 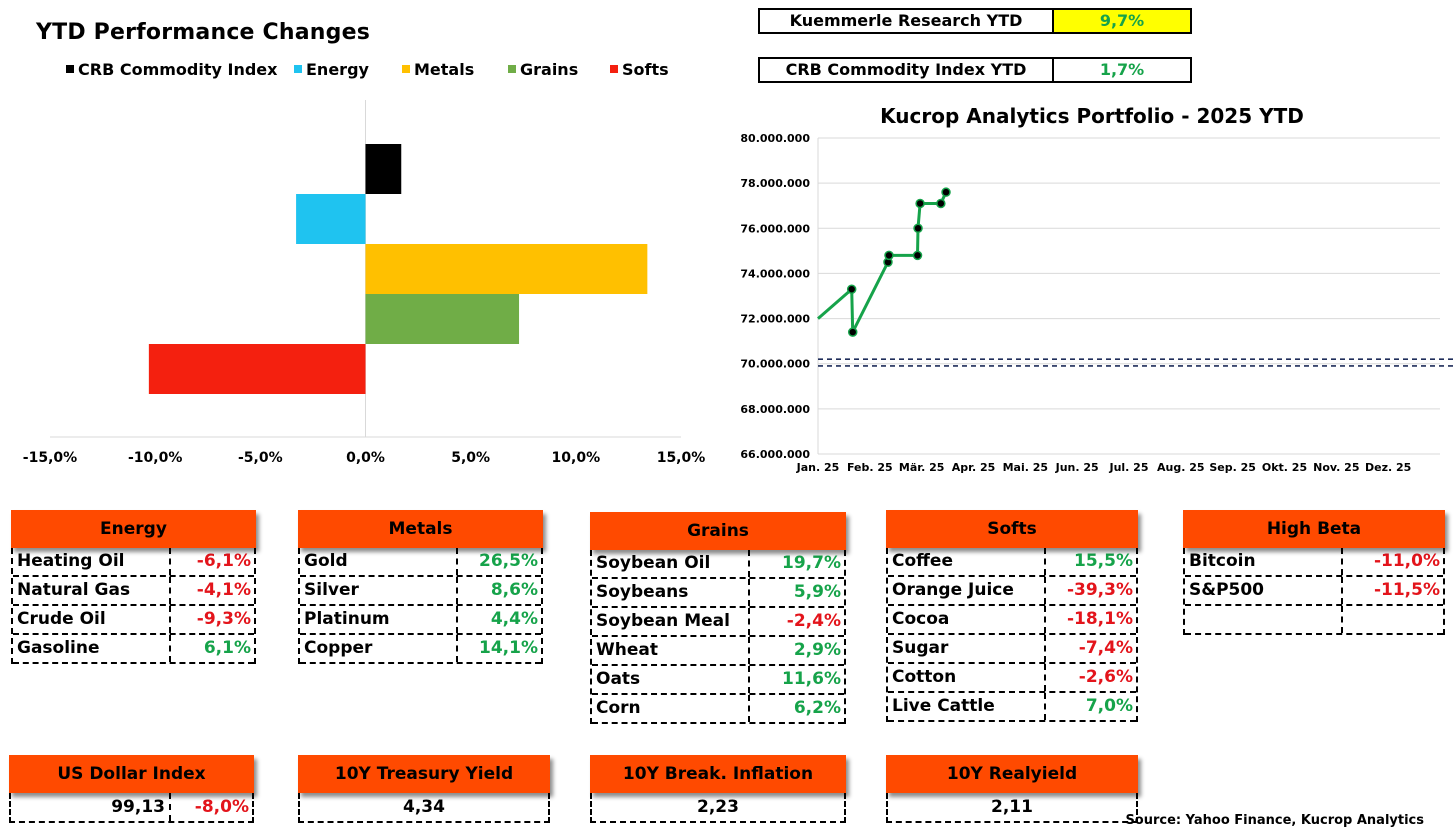 I want to click on table-row: Wheat 2,9%, so click(x=718, y=651).